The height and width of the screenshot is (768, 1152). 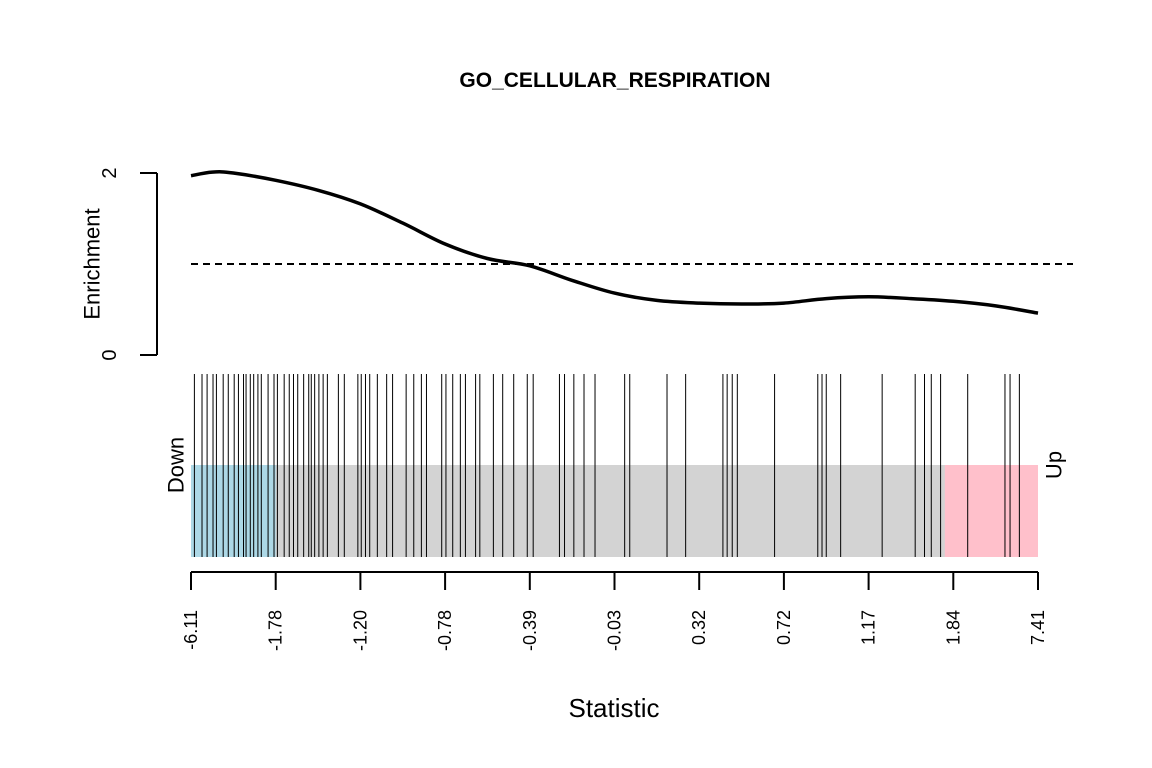 I want to click on x-tick-label: -0.78, so click(x=445, y=630).